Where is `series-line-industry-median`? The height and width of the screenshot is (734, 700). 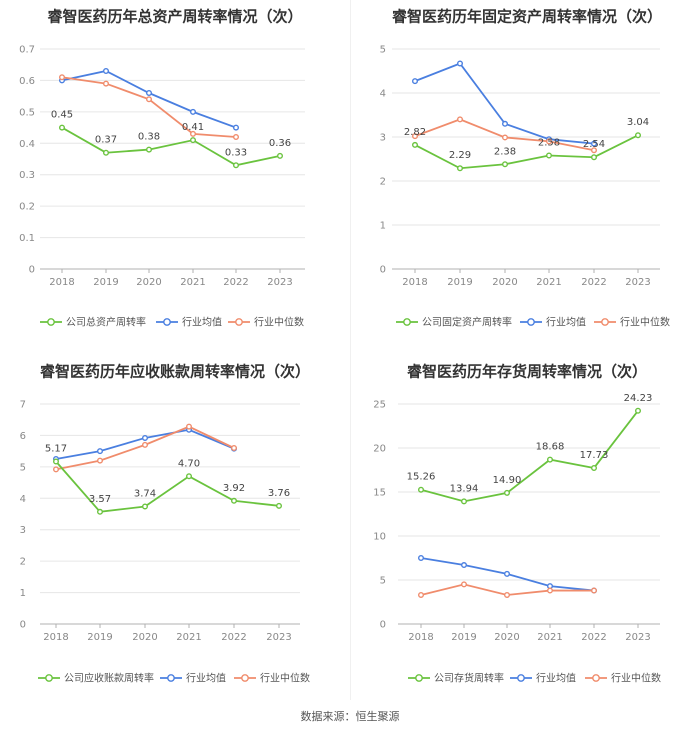
series-line-industry-median is located at coordinates (145, 448).